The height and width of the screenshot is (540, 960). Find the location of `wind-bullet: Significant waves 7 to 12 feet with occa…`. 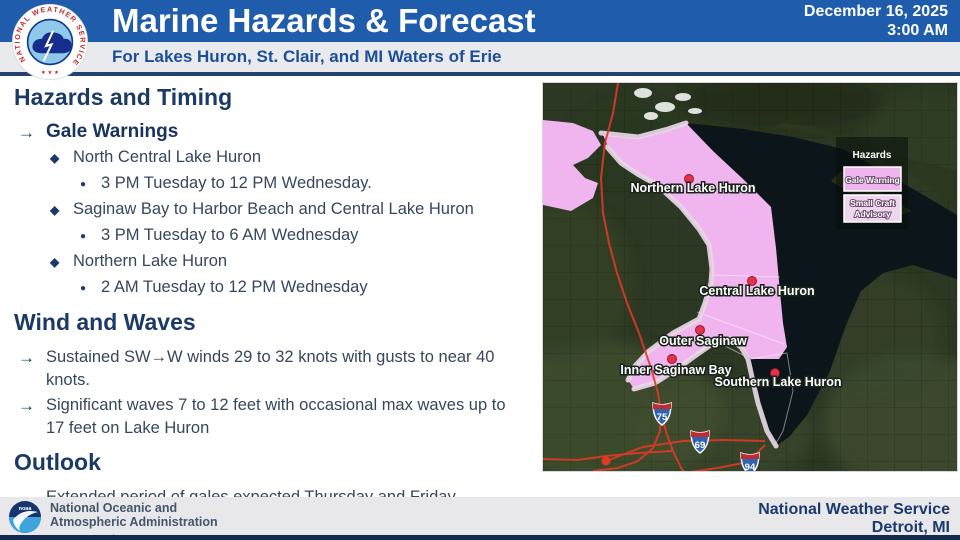

wind-bullet: Significant waves 7 to 12 feet with occa… is located at coordinates (276, 416).